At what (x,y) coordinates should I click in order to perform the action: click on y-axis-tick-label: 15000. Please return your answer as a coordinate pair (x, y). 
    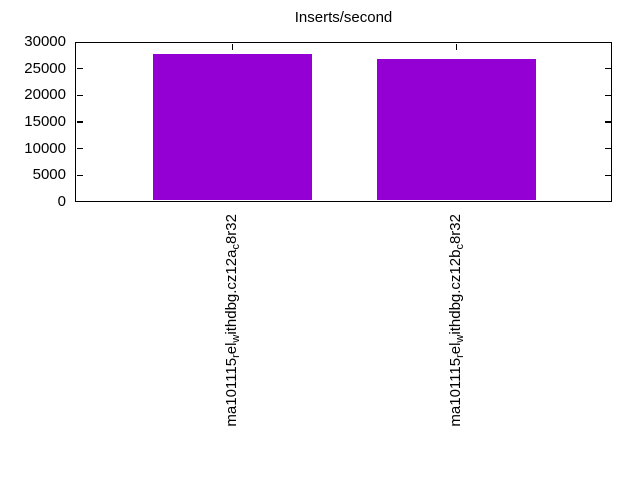
    Looking at the image, I should click on (45, 121).